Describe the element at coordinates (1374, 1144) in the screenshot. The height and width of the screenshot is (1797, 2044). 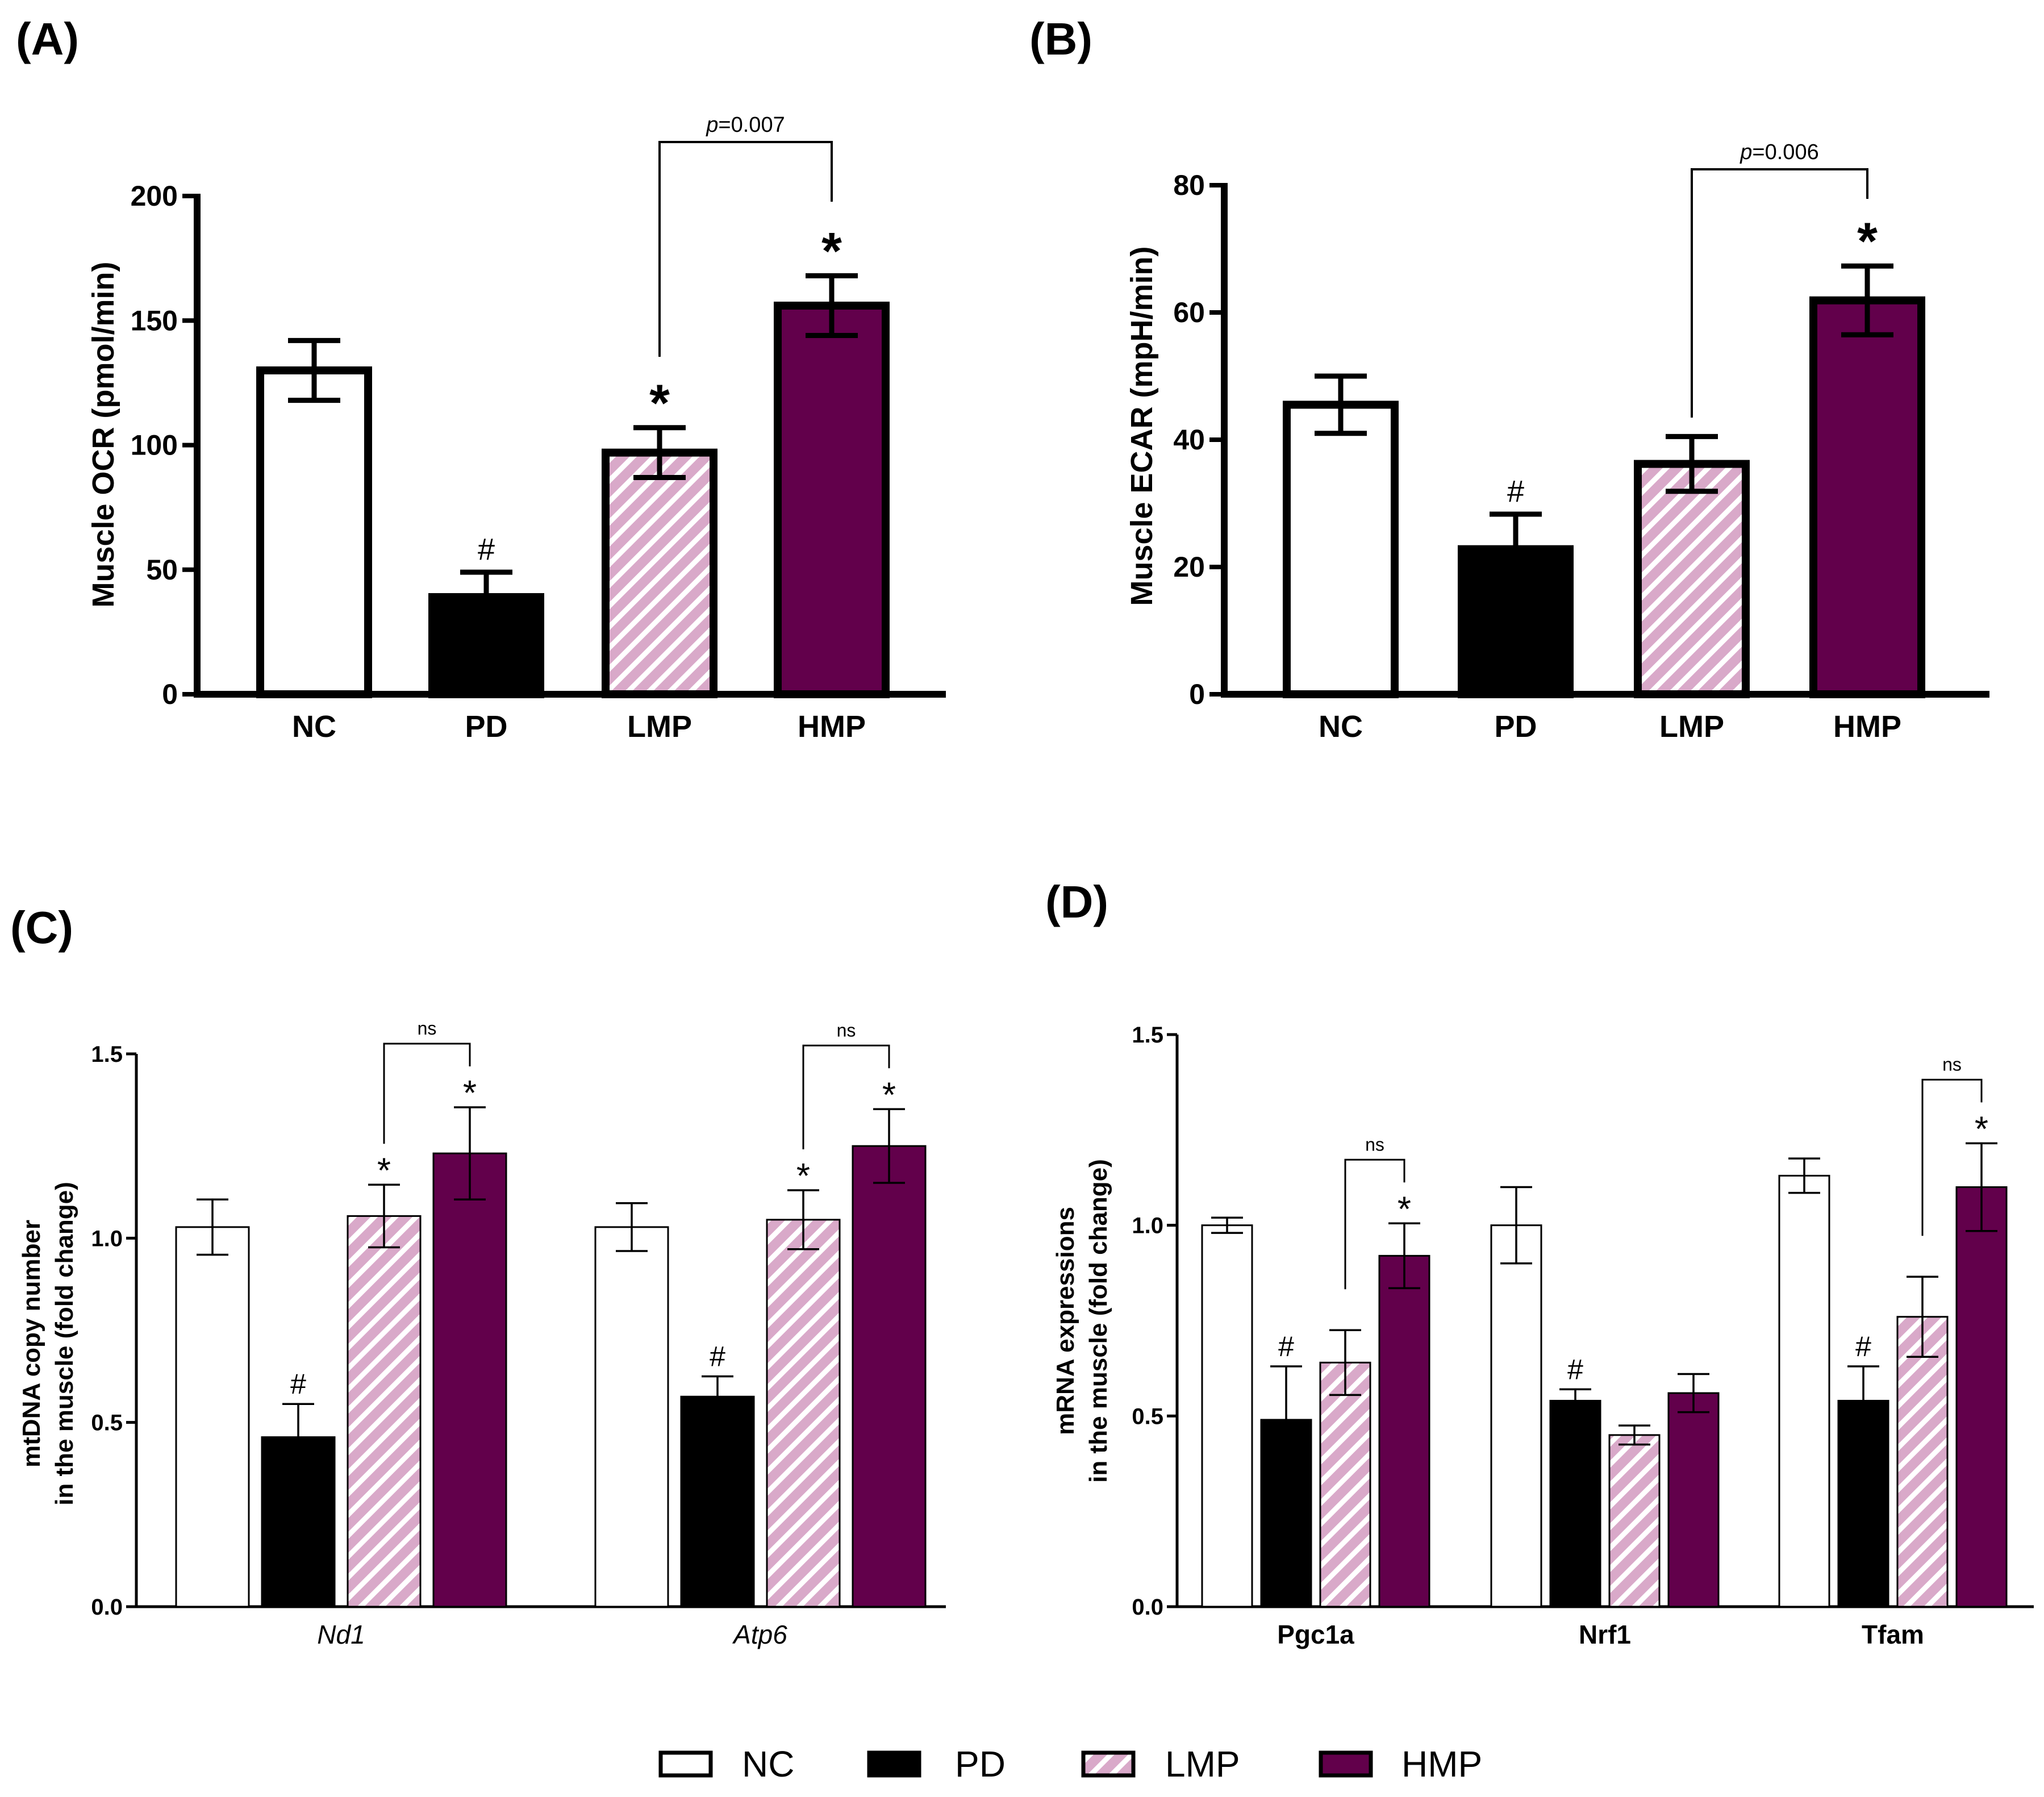
I see `chart-d-comparison-label-pgc1a: ns` at that location.